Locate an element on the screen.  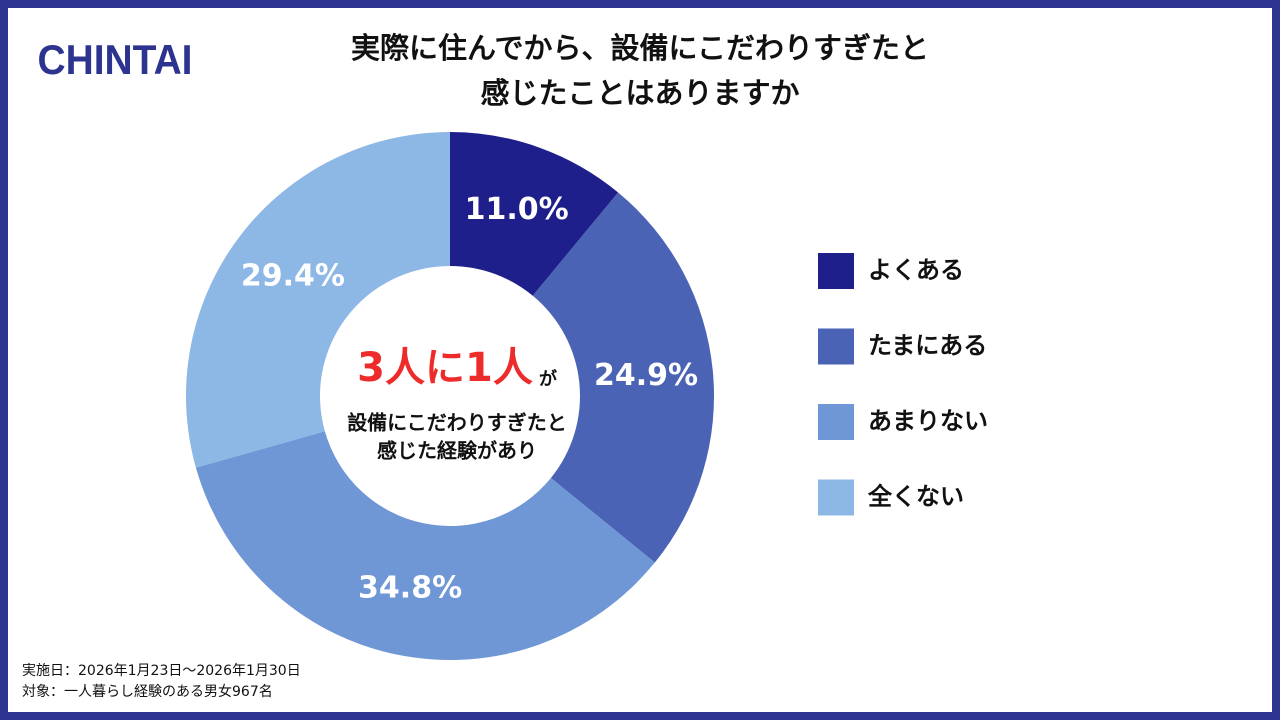
value-label: 34.8% is located at coordinates (410, 587).